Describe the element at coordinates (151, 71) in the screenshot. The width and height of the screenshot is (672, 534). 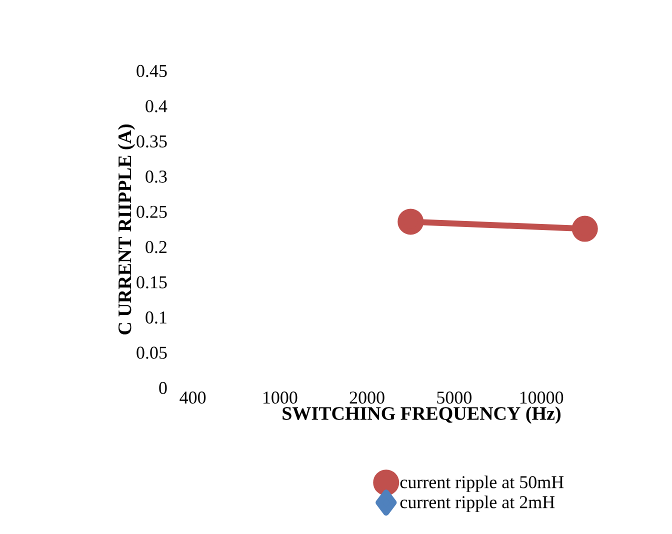
I see `y-tick-label: 0.45` at that location.